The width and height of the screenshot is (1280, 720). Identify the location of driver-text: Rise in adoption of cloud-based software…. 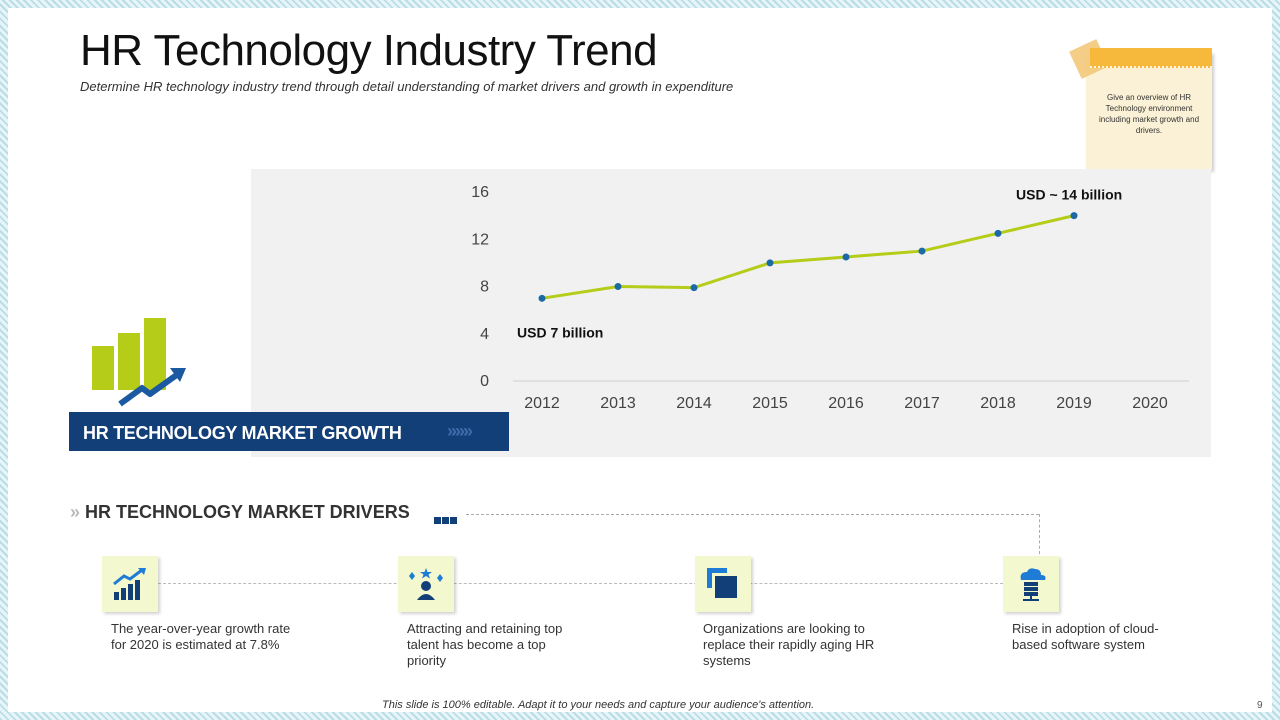
(1085, 636).